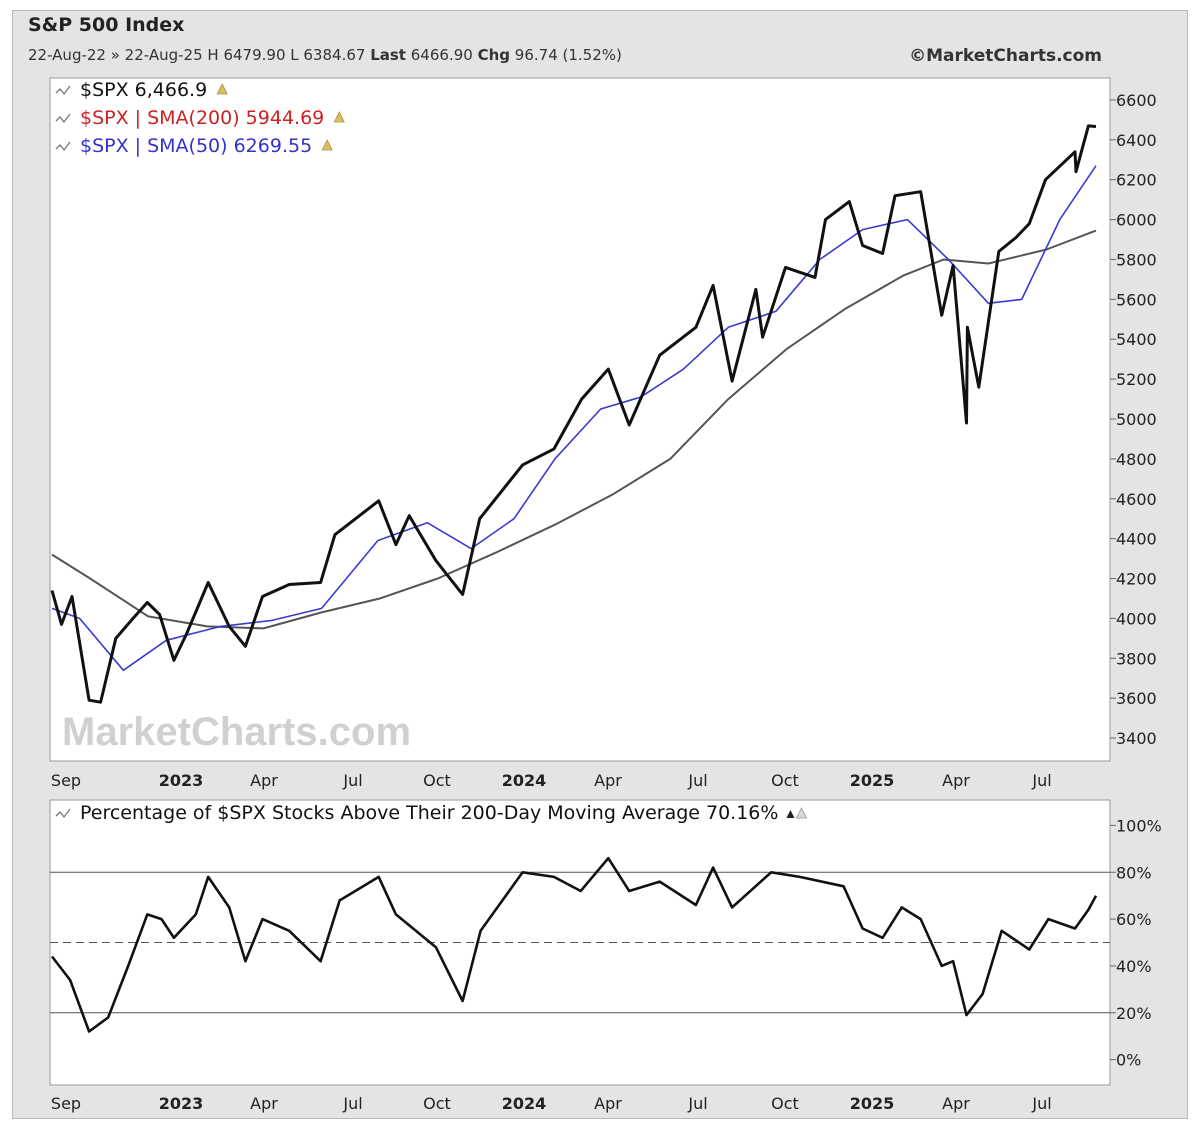 The width and height of the screenshot is (1200, 1127). I want to click on breadth-series-group, so click(574, 944).